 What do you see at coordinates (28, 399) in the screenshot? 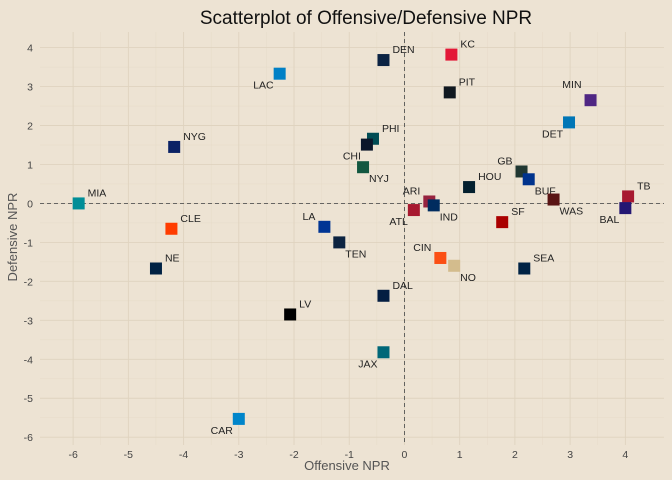
I see `y-tick-label: -5` at bounding box center [28, 399].